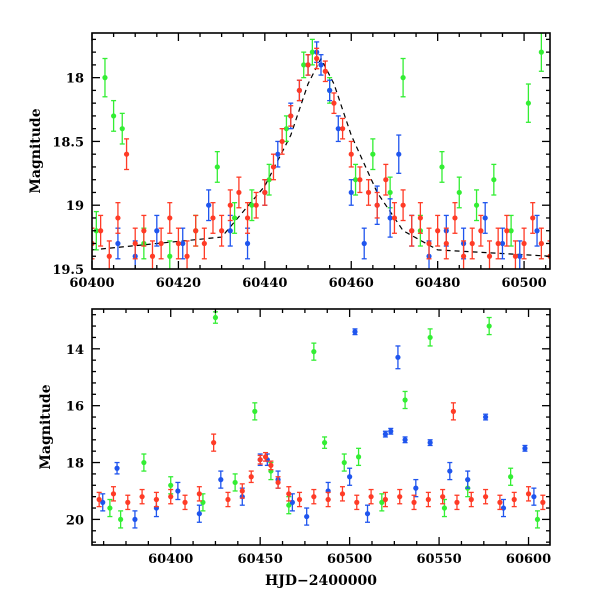 This screenshot has width=600, height=600. Describe the element at coordinates (321, 581) in the screenshot. I see `panel-bottom-x-axis-title: HJD−2400000` at that location.